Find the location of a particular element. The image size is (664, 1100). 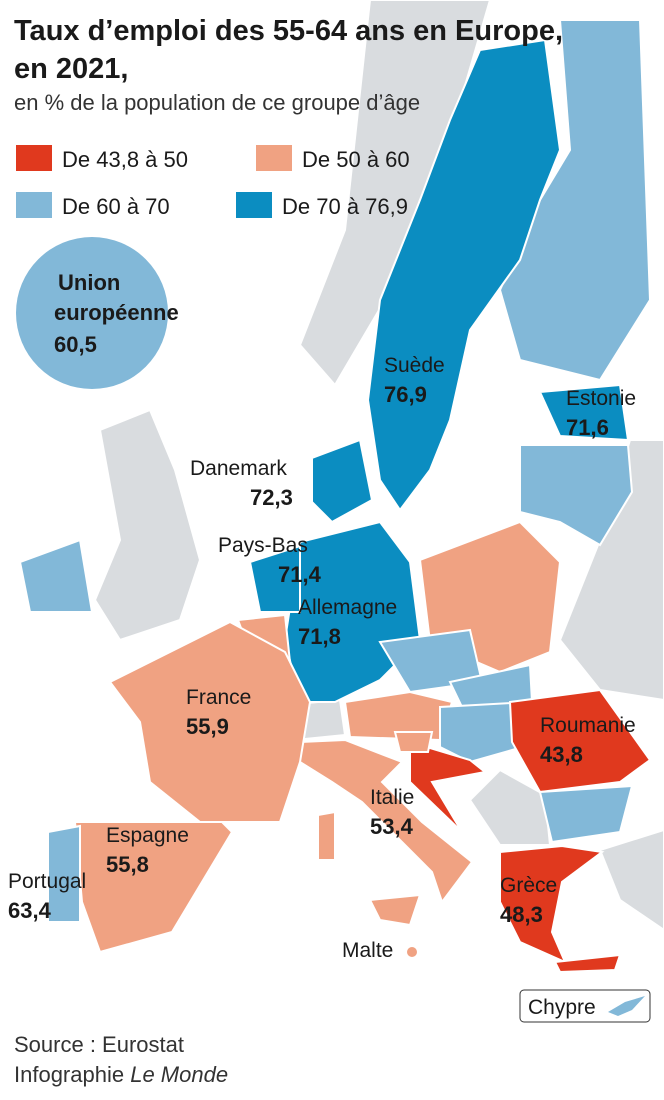

cyprus is located at coordinates (626, 1006).